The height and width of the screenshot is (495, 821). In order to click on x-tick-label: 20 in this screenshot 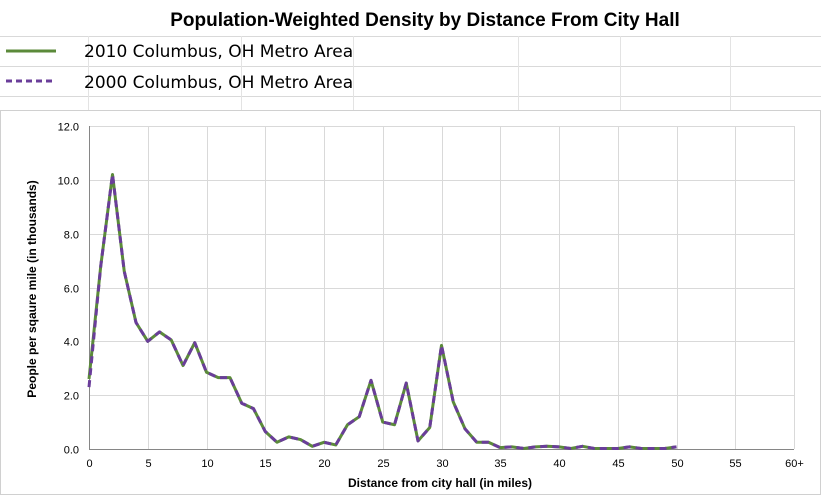, I will do `click(324, 464)`.